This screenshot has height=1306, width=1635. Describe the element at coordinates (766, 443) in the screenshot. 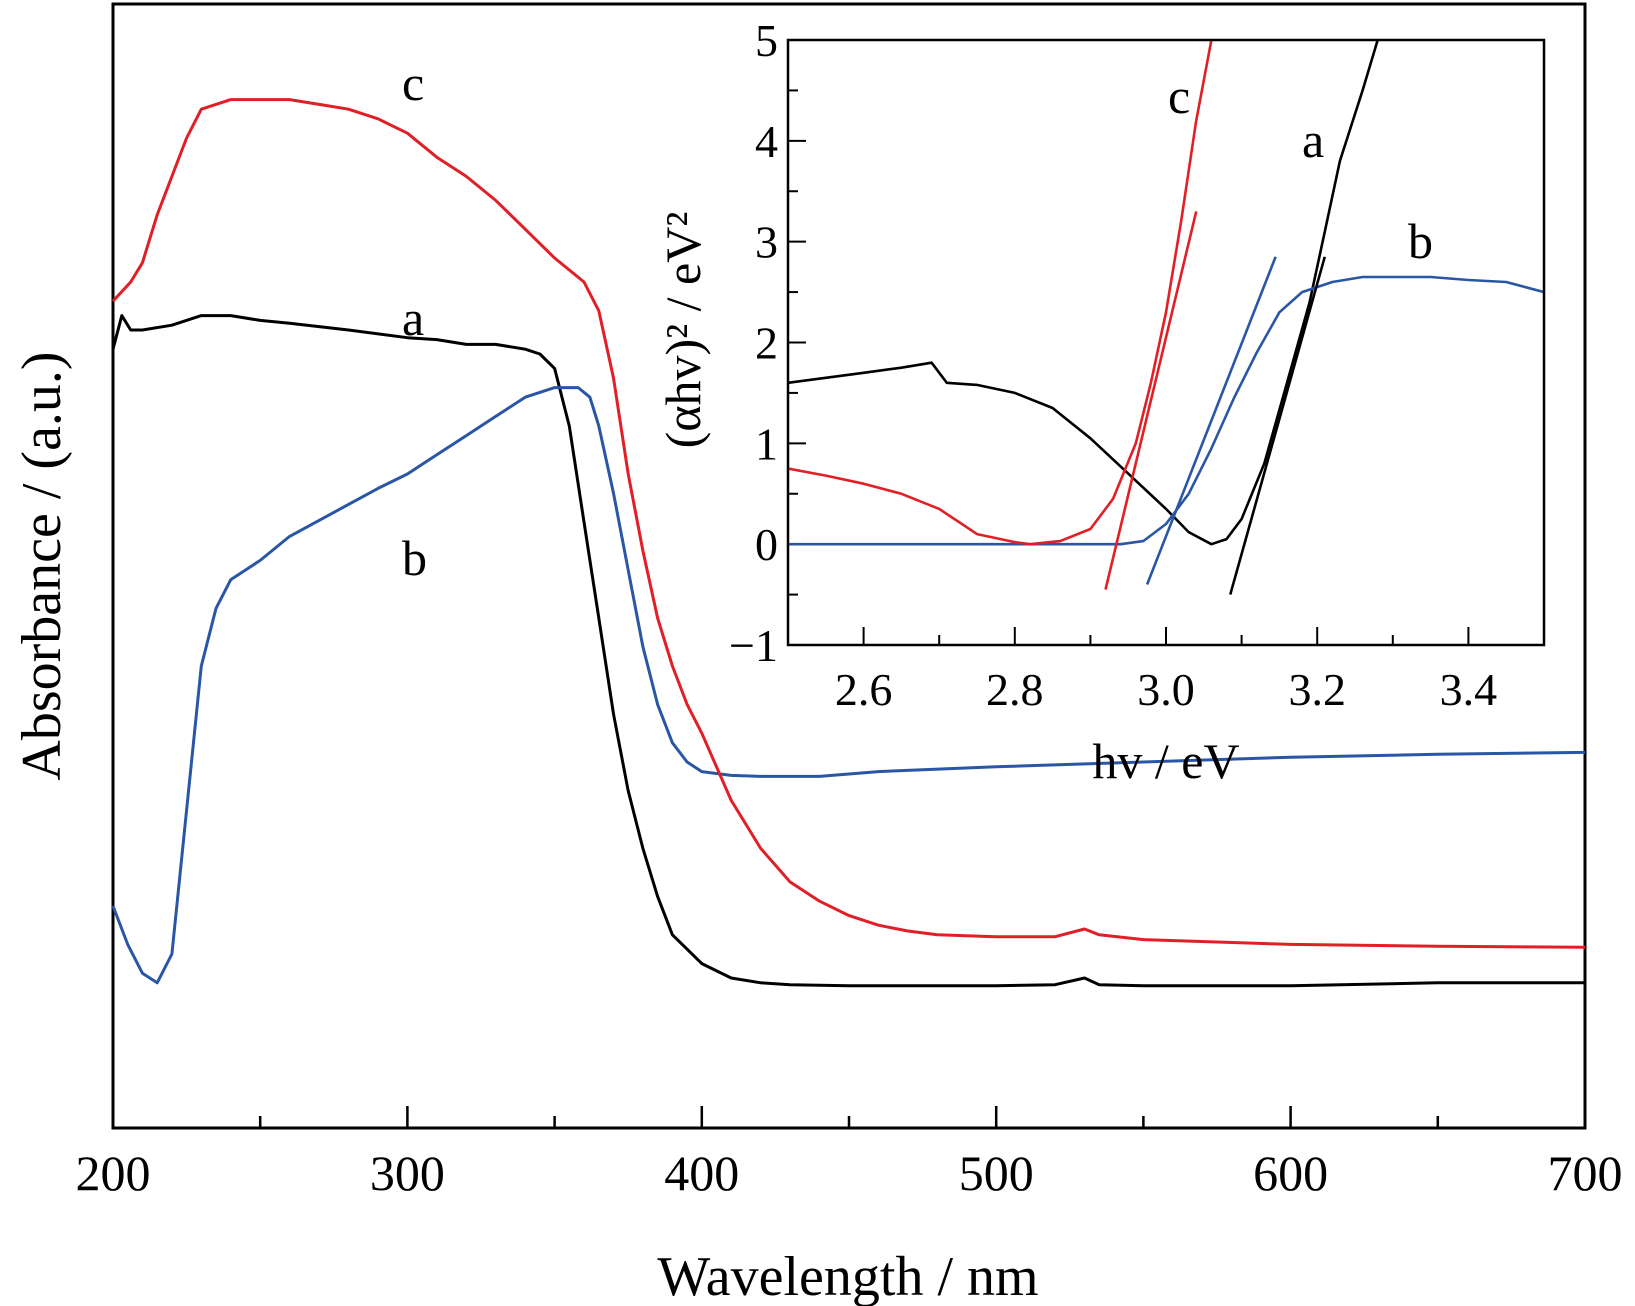

I see `inset-y-tick-label: 1` at that location.